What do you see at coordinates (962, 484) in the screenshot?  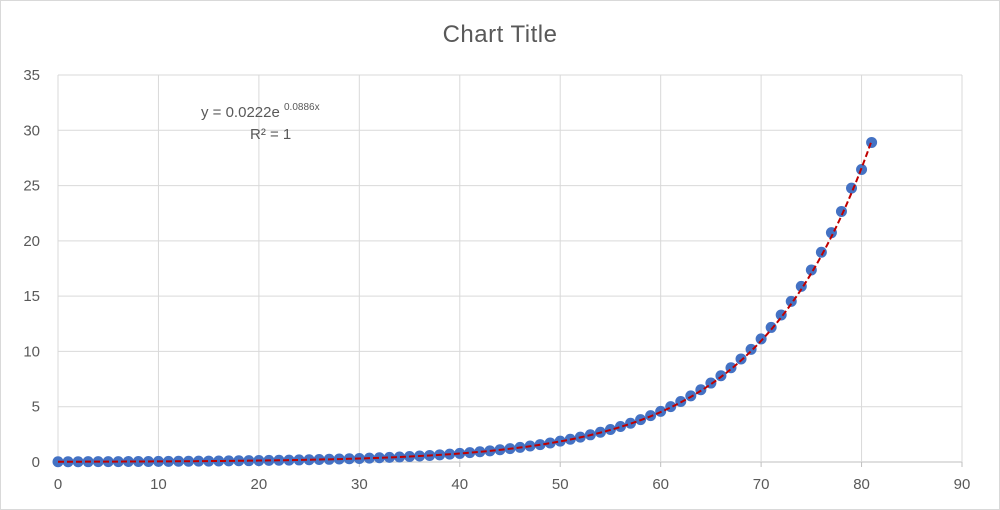 I see `x-tick-label: 90` at bounding box center [962, 484].